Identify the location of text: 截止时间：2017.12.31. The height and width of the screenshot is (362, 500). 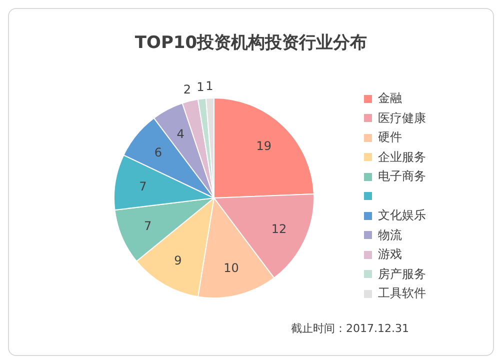
(350, 328).